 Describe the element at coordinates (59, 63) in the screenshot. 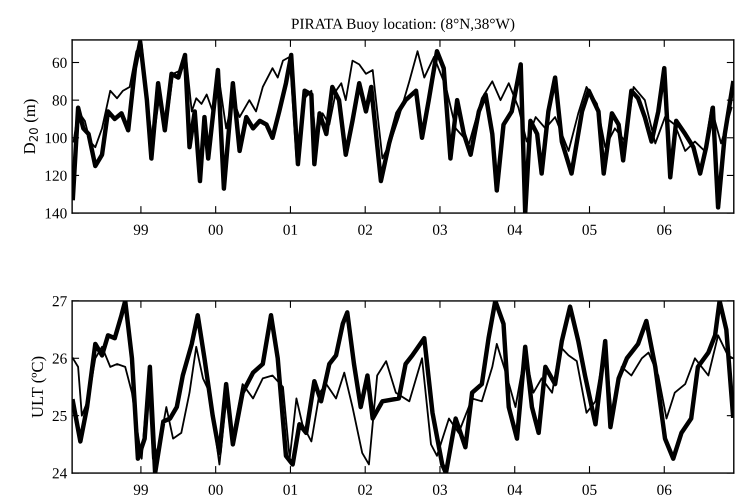

I see `y-tick-label: 60` at that location.